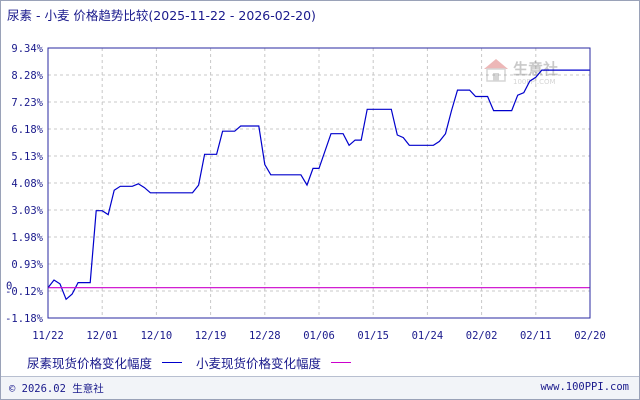  Describe the element at coordinates (259, 363) in the screenshot. I see `legend-label-wheat: 小麦现货价格变化幅度` at that location.